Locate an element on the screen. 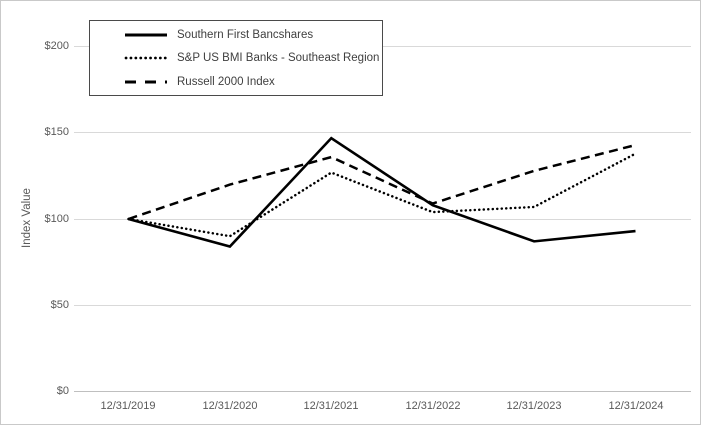  x-tick-label: 12/31/2024 is located at coordinates (636, 406).